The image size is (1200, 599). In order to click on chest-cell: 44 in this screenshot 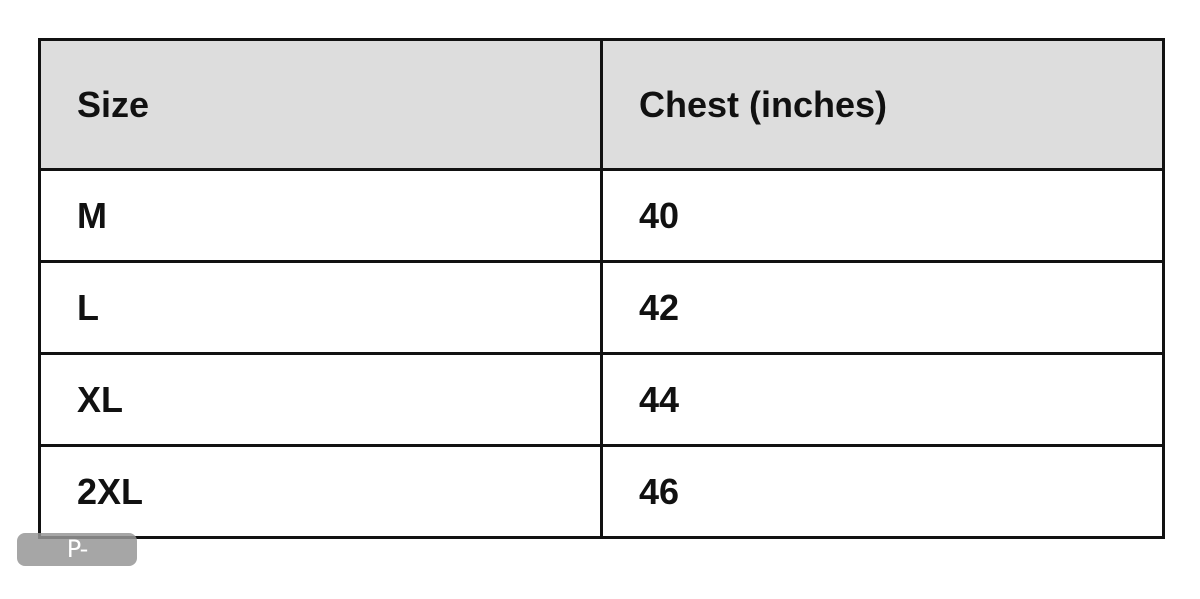, I will do `click(882, 399)`.